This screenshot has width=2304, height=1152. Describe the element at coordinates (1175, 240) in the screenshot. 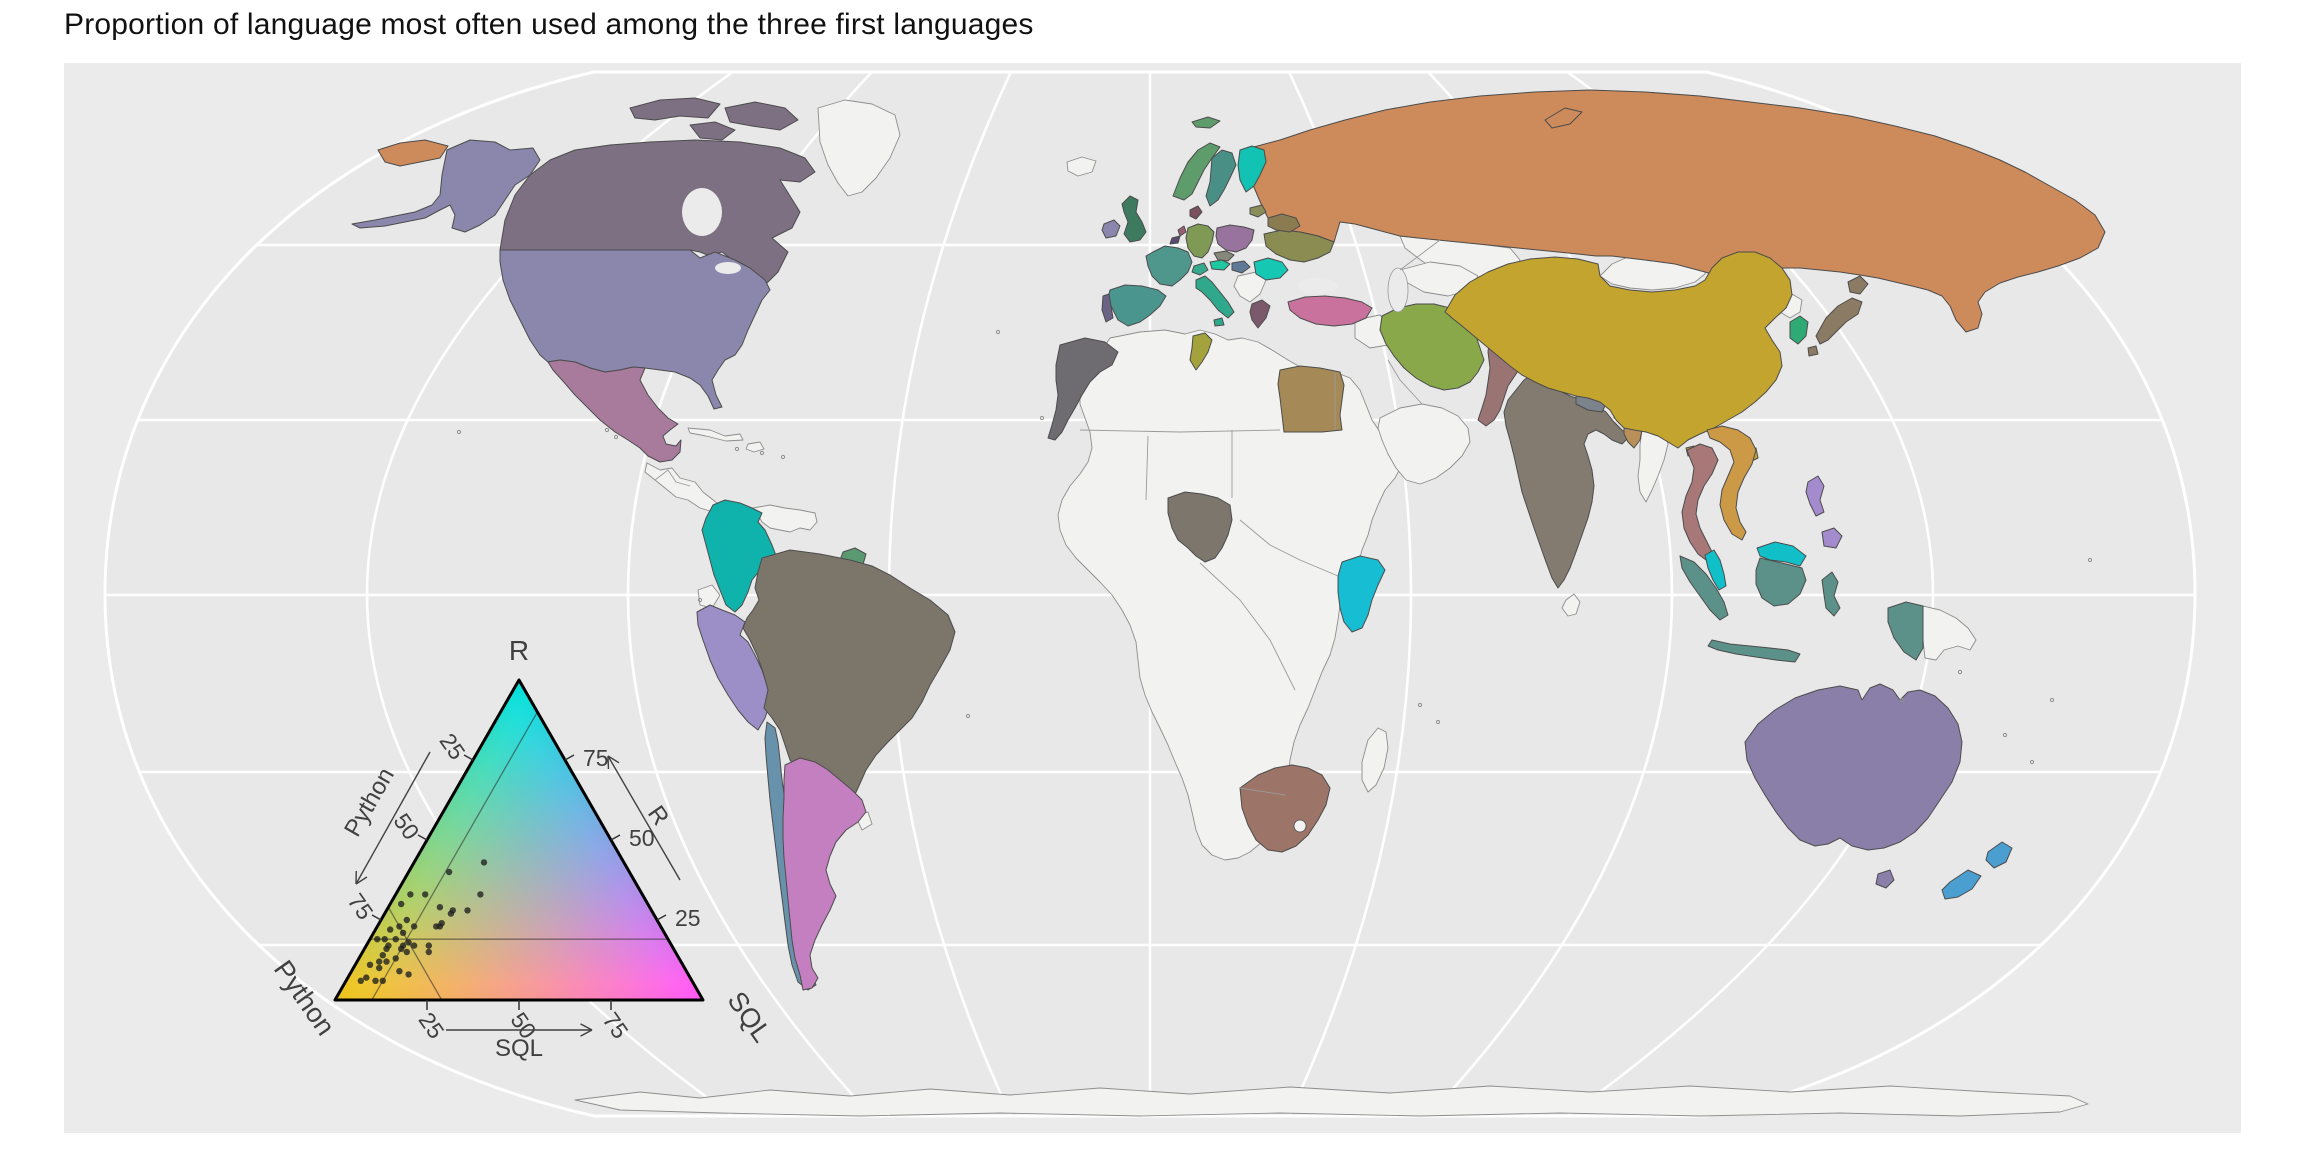

I see `country-belgium` at that location.